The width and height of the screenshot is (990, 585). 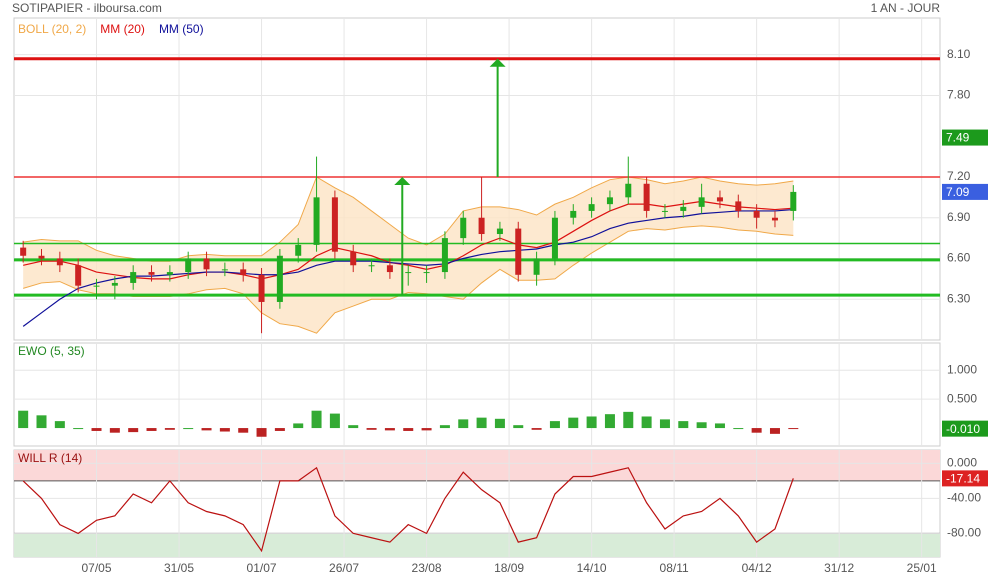 I want to click on panel-title: EWO (5, 35), so click(x=51, y=351).